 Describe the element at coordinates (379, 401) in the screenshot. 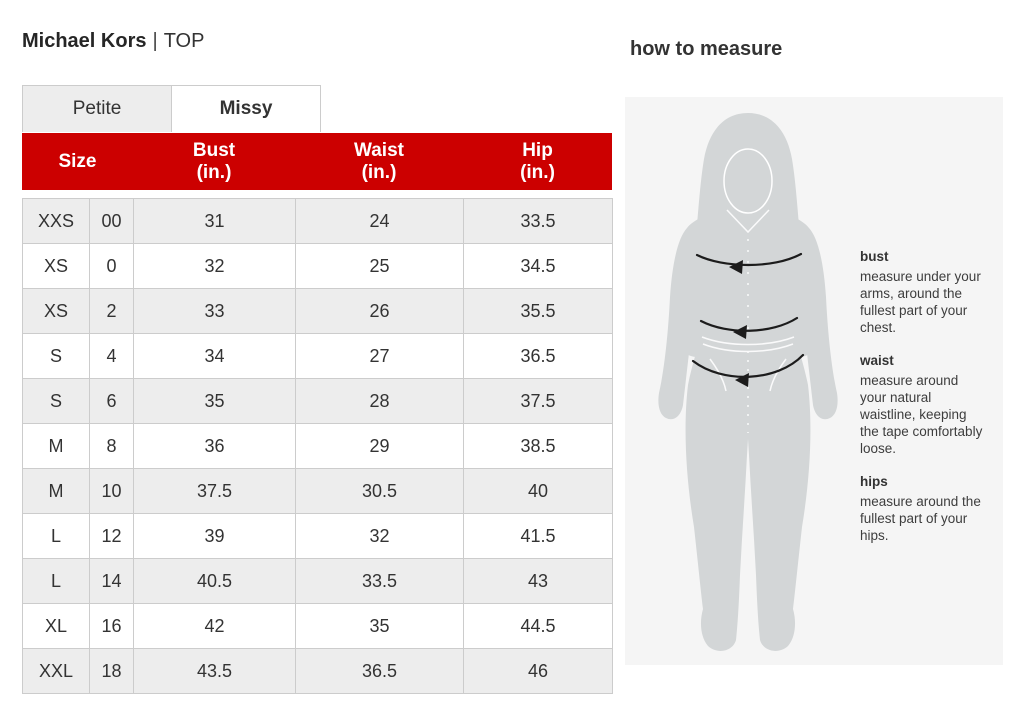

I see `cell-waist: 28` at that location.